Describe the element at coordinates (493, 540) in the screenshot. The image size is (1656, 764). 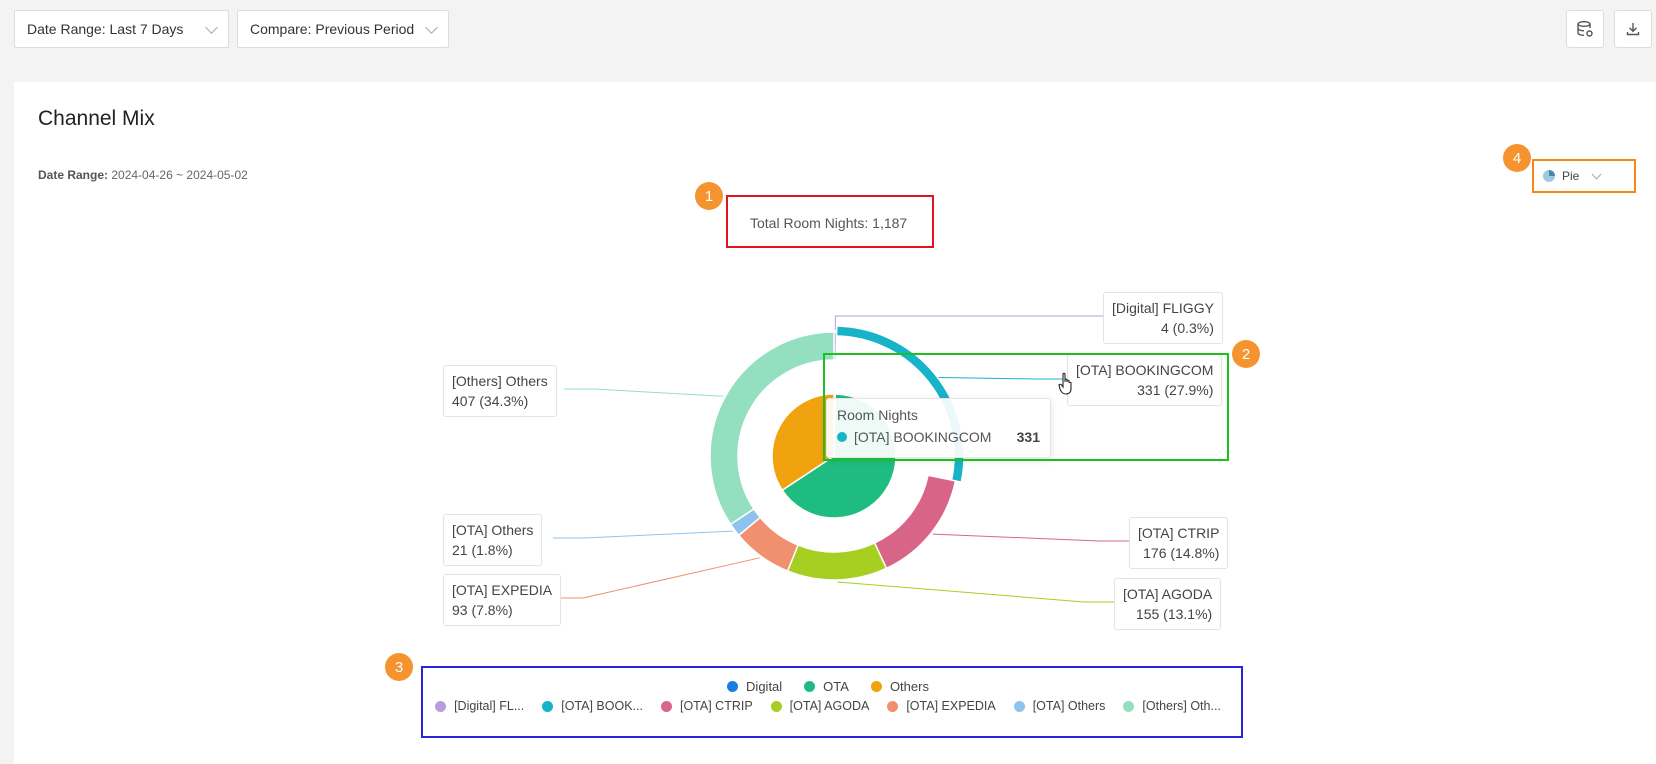
I see `label-ota-others: [OTA] Others 21 (1.8%)` at that location.